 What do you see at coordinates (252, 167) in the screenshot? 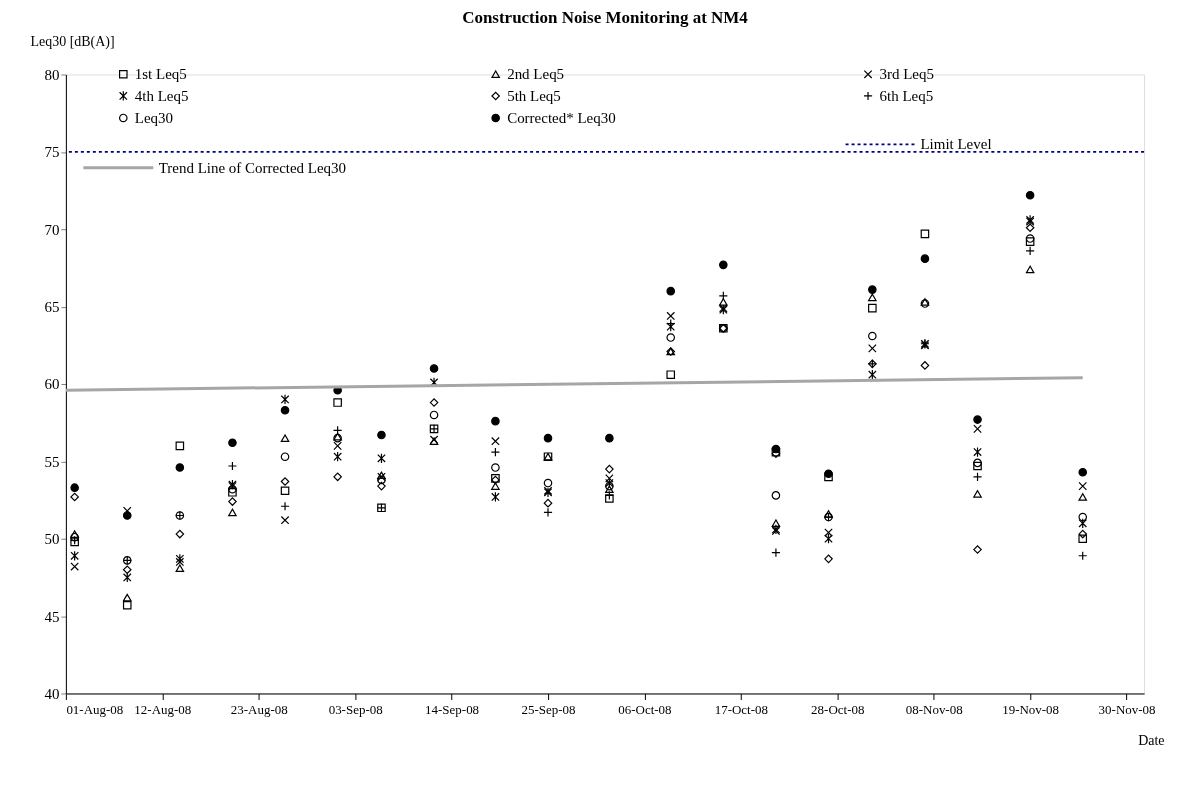
I see `legend-label: Trend Line of Corrected Leq30` at bounding box center [252, 167].